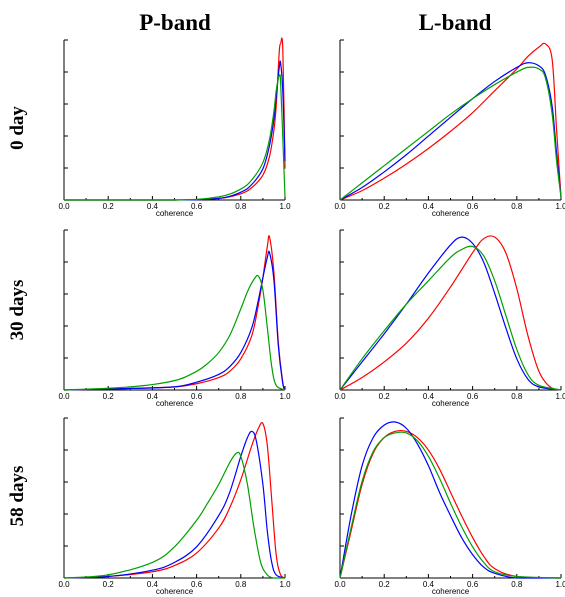 This screenshot has width=565, height=597. What do you see at coordinates (175, 22) in the screenshot?
I see `column-title-p-band: P-band` at bounding box center [175, 22].